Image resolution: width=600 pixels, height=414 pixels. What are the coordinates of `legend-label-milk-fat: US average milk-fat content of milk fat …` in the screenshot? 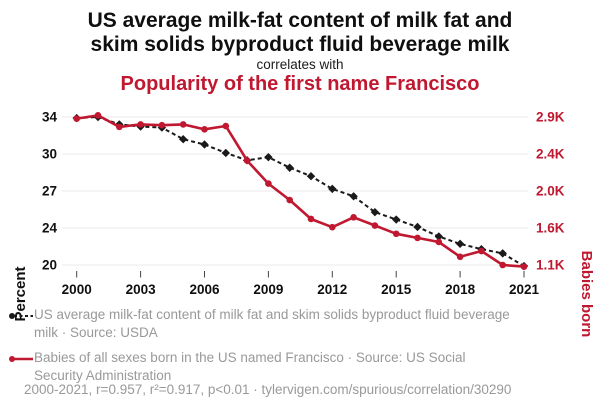 It's located at (272, 324).